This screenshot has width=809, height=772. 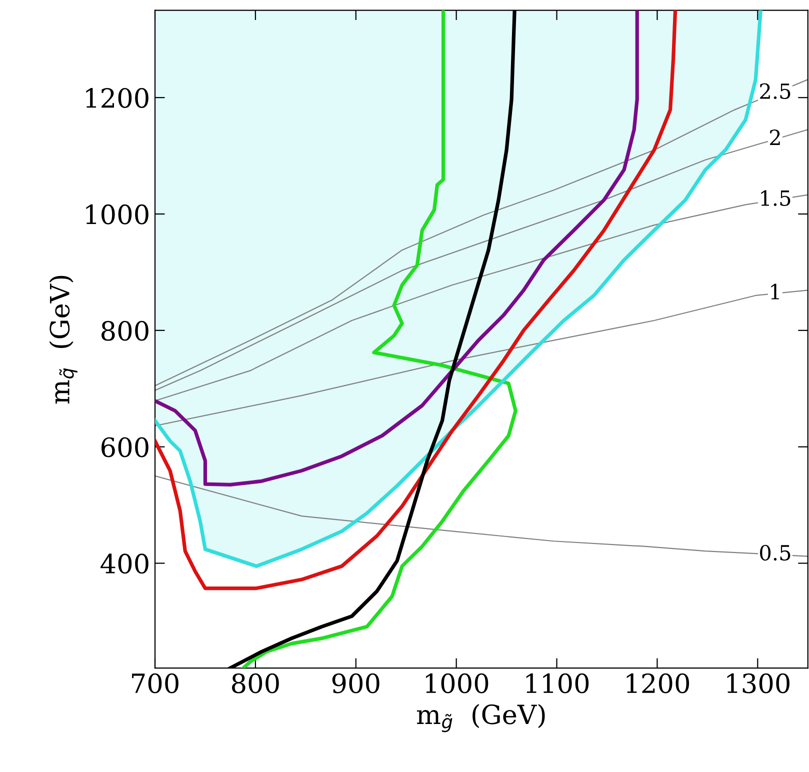 What do you see at coordinates (356, 683) in the screenshot?
I see `x-tick-label: 900` at bounding box center [356, 683].